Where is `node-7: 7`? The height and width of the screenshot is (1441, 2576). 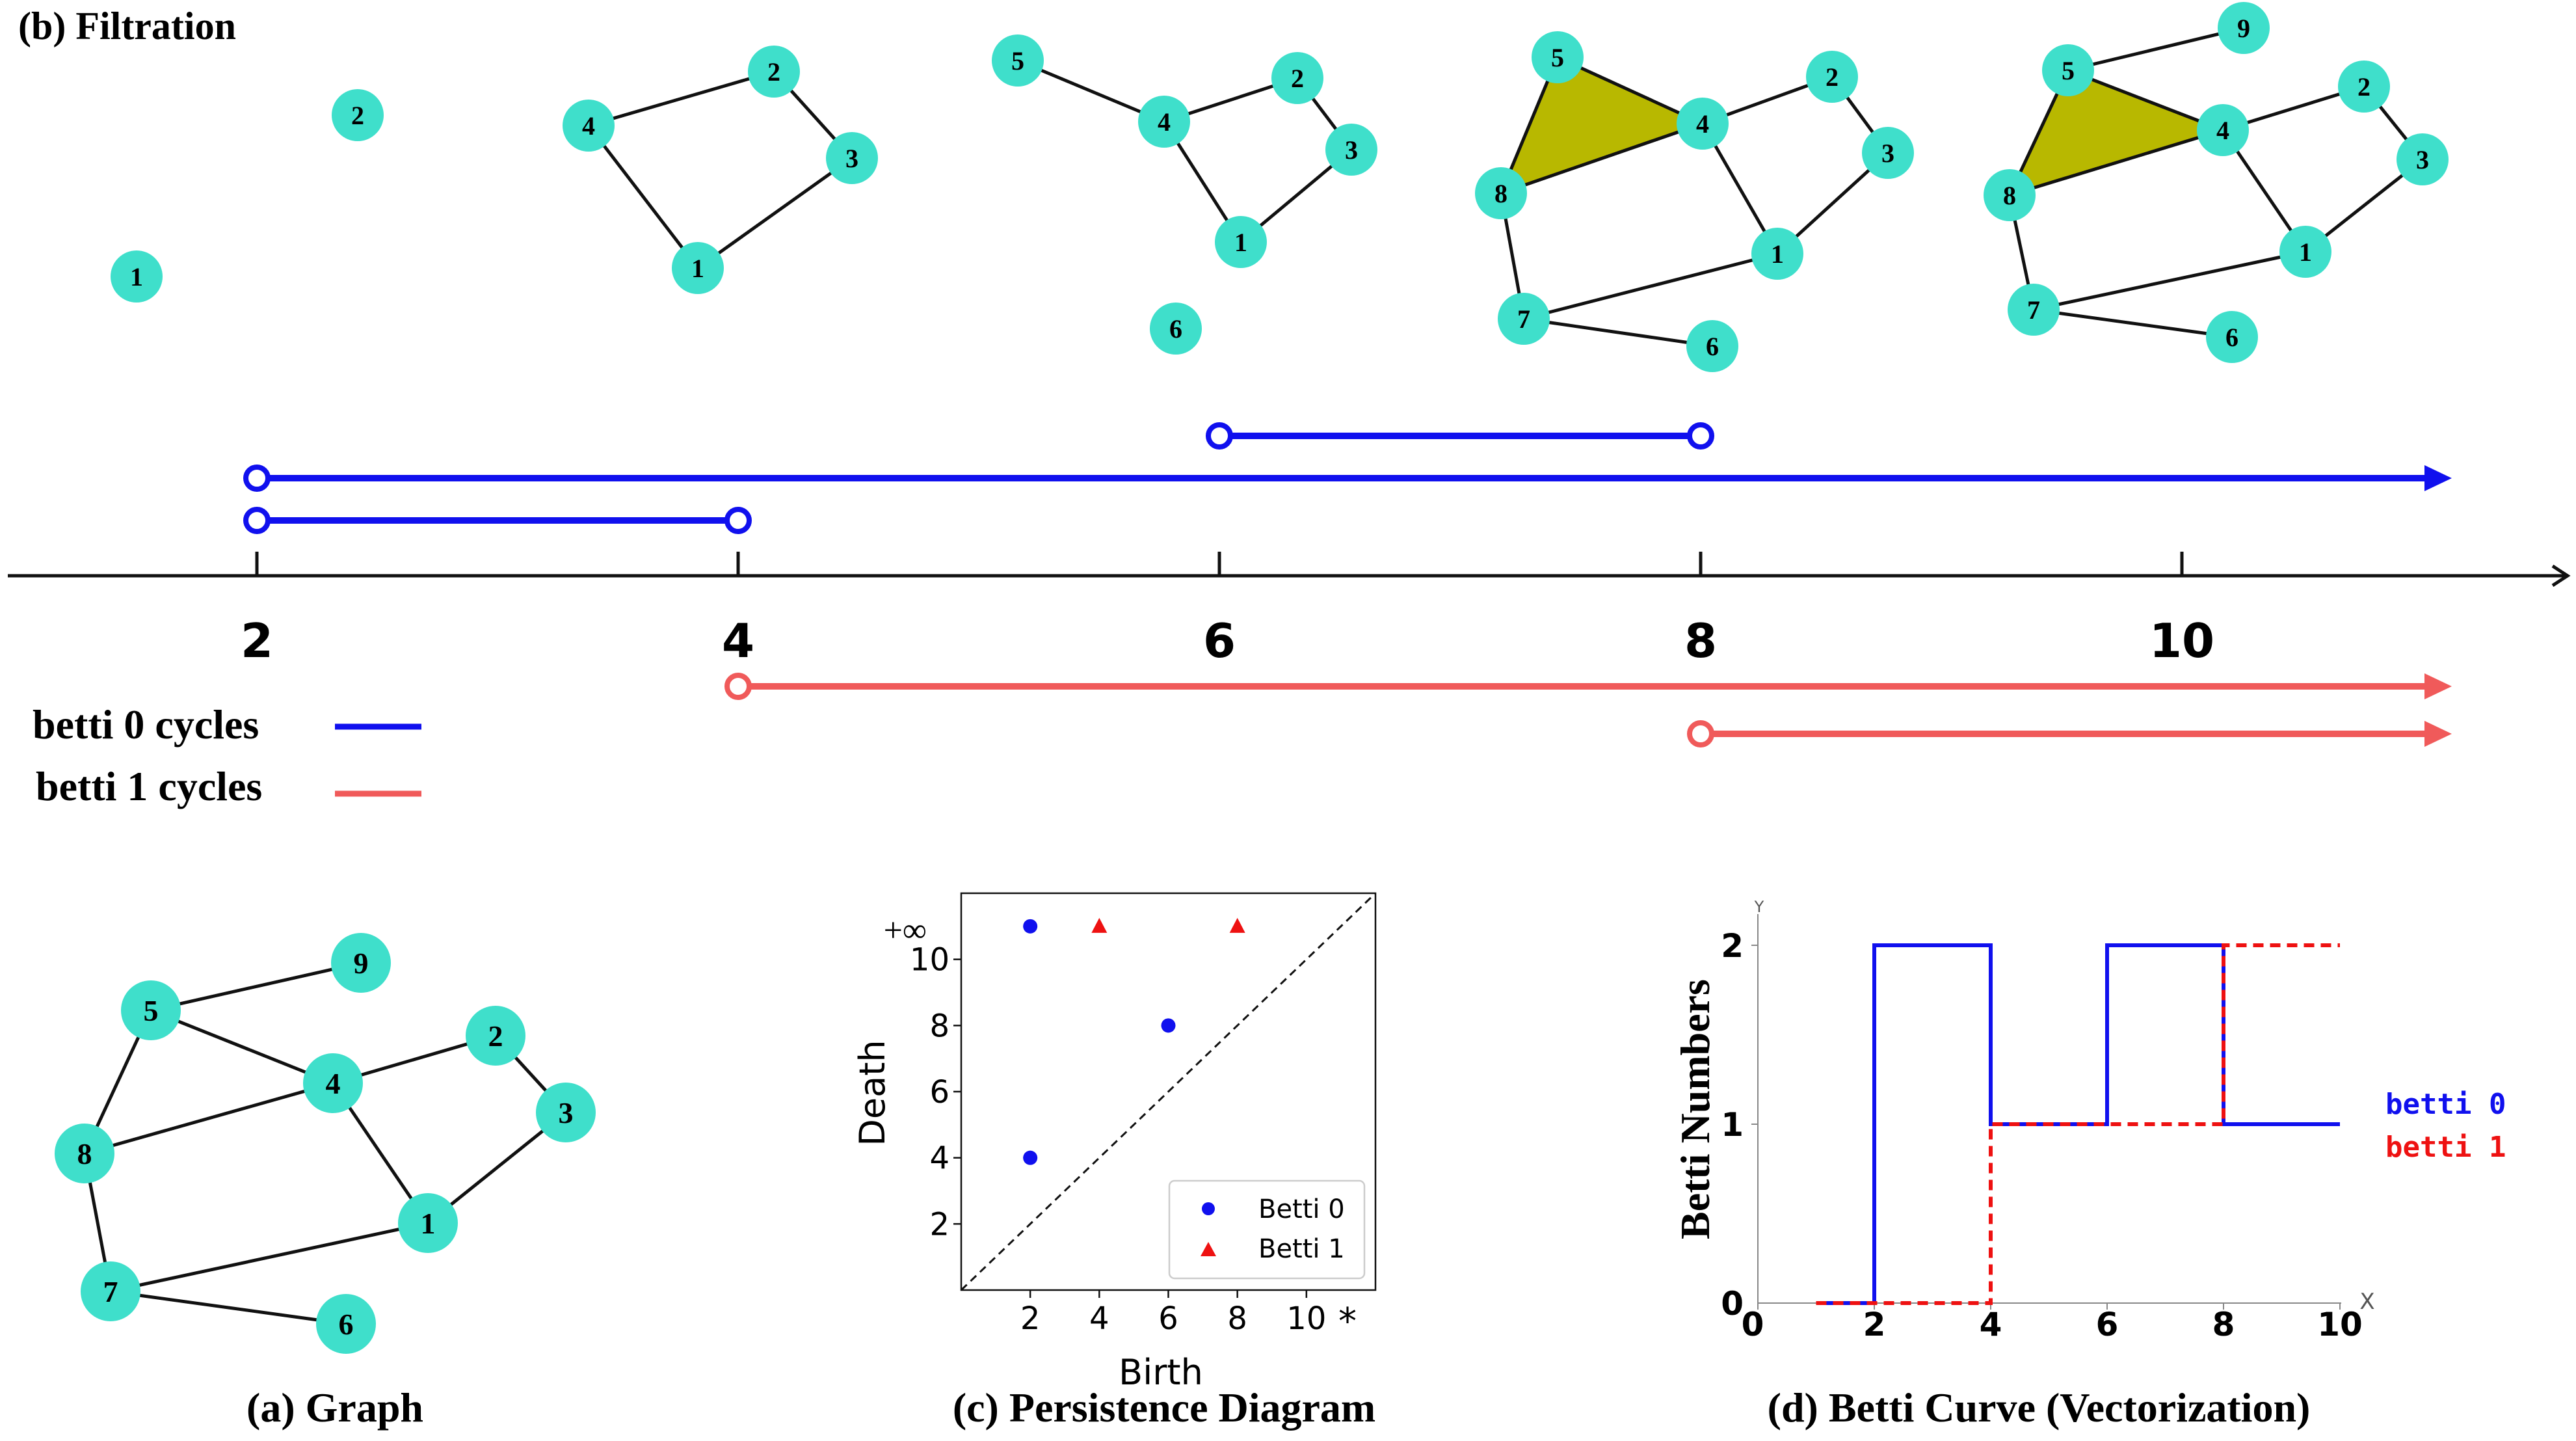
node-7: 7 is located at coordinates (2034, 310).